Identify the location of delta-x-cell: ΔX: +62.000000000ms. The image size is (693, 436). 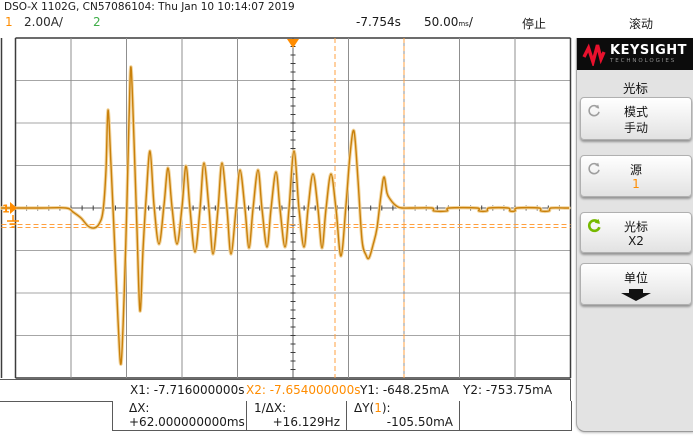
(180, 415).